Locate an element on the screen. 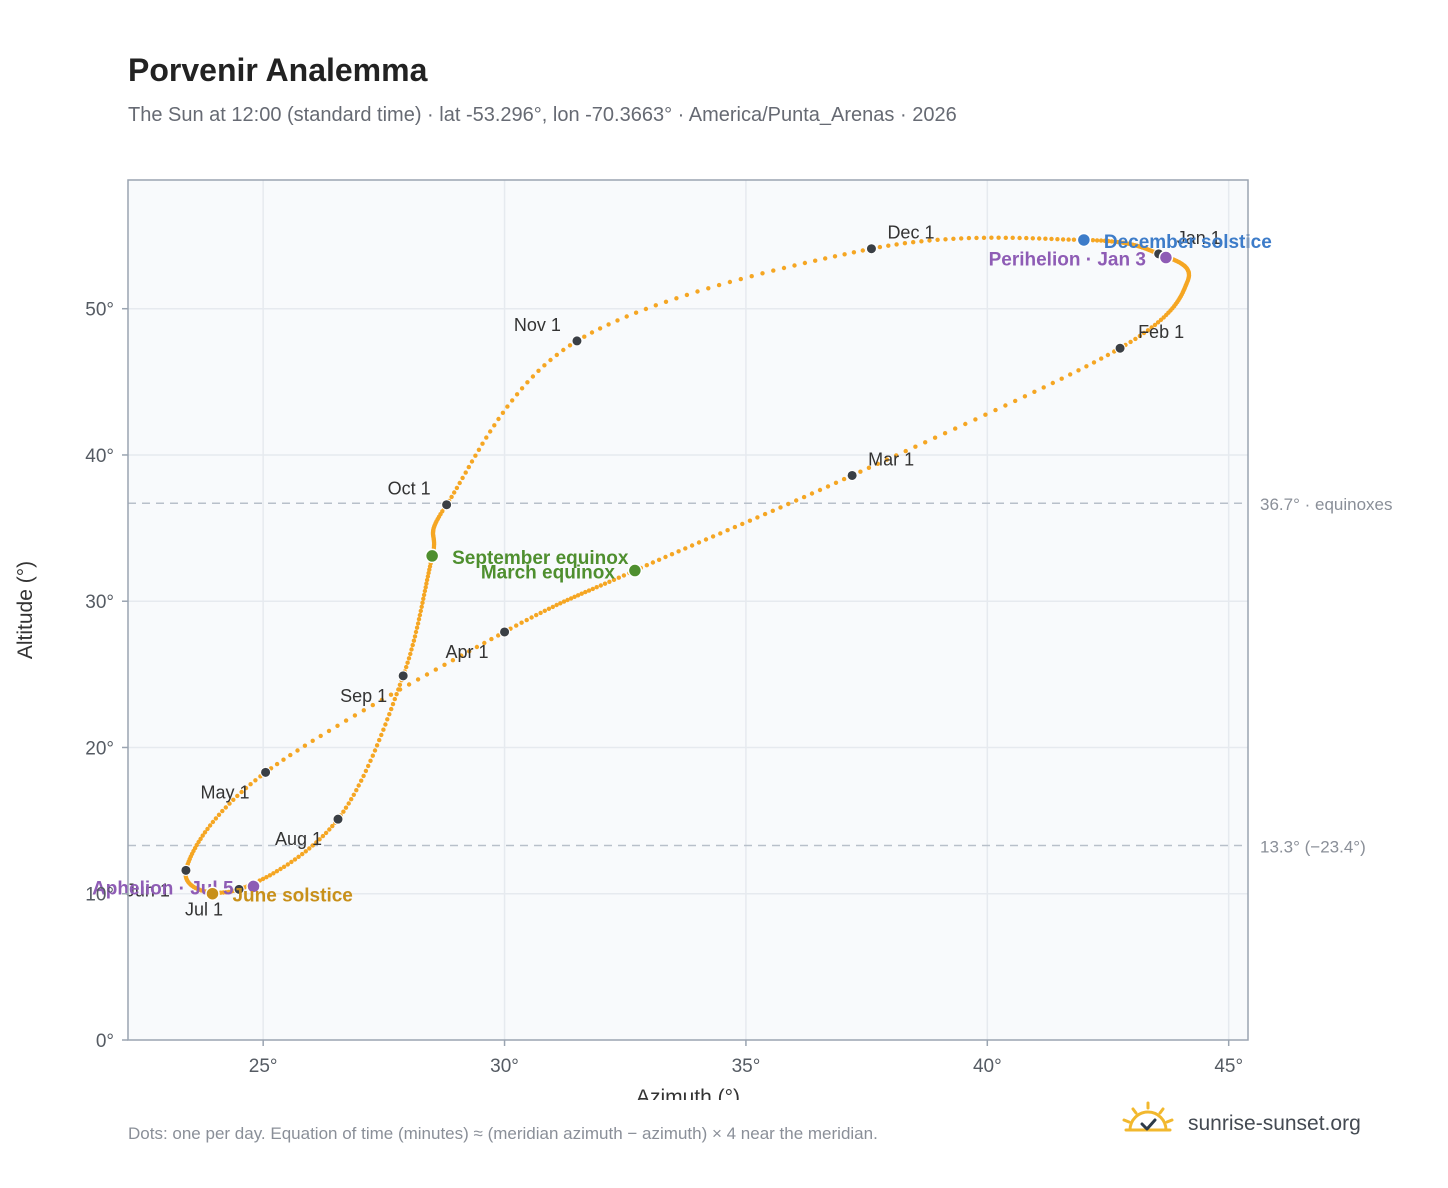  event-marker-label: June solstice is located at coordinates (292, 896).